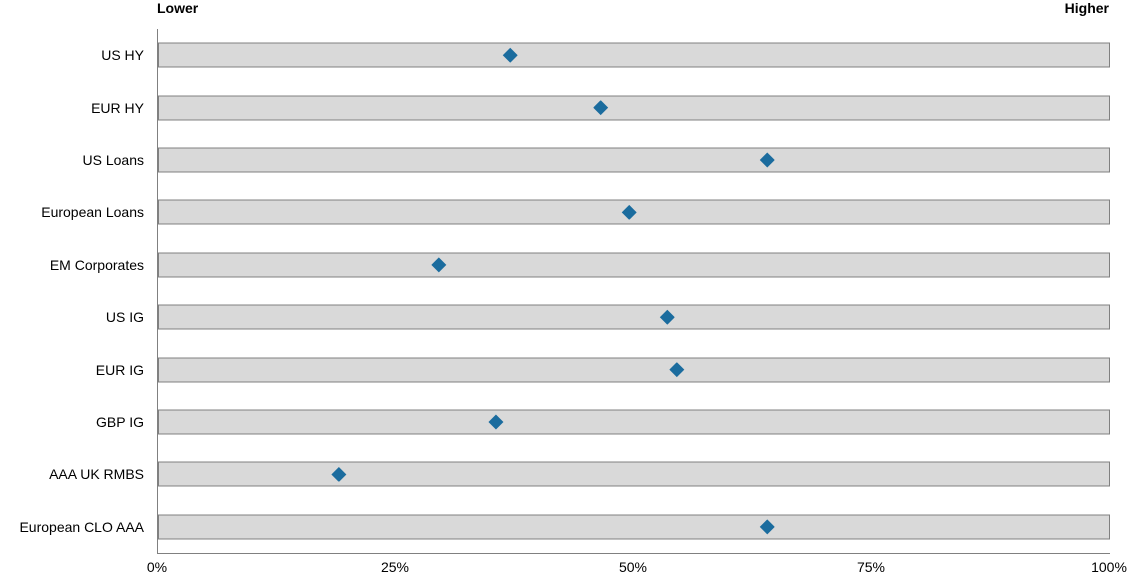  What do you see at coordinates (122, 55) in the screenshot?
I see `category-label: US HY` at bounding box center [122, 55].